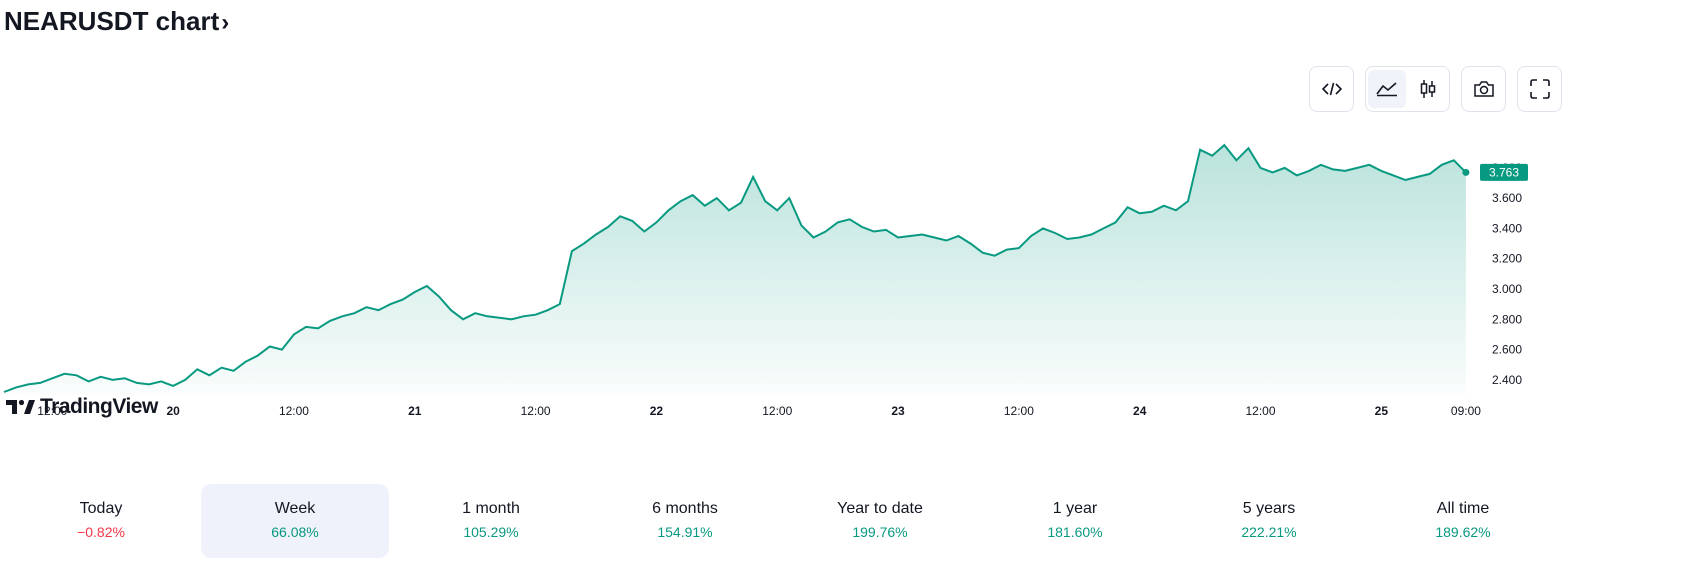  What do you see at coordinates (491, 508) in the screenshot?
I see `period-label: 1 month` at bounding box center [491, 508].